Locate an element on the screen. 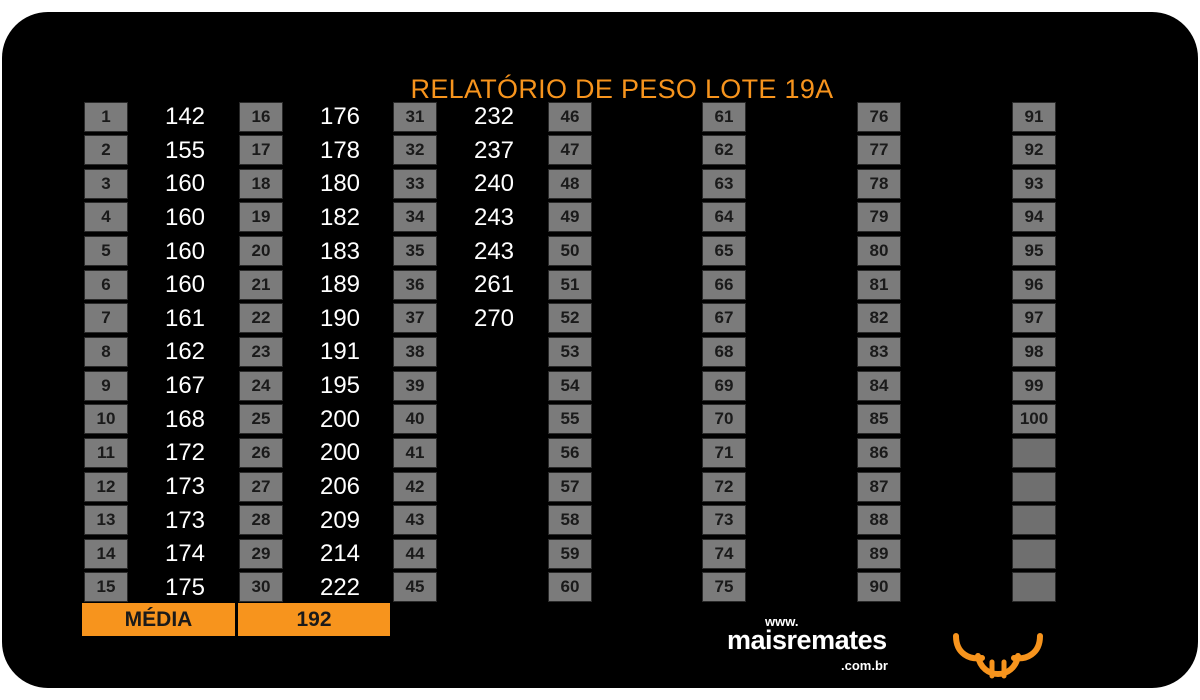  lot-number: 65 is located at coordinates (724, 251).